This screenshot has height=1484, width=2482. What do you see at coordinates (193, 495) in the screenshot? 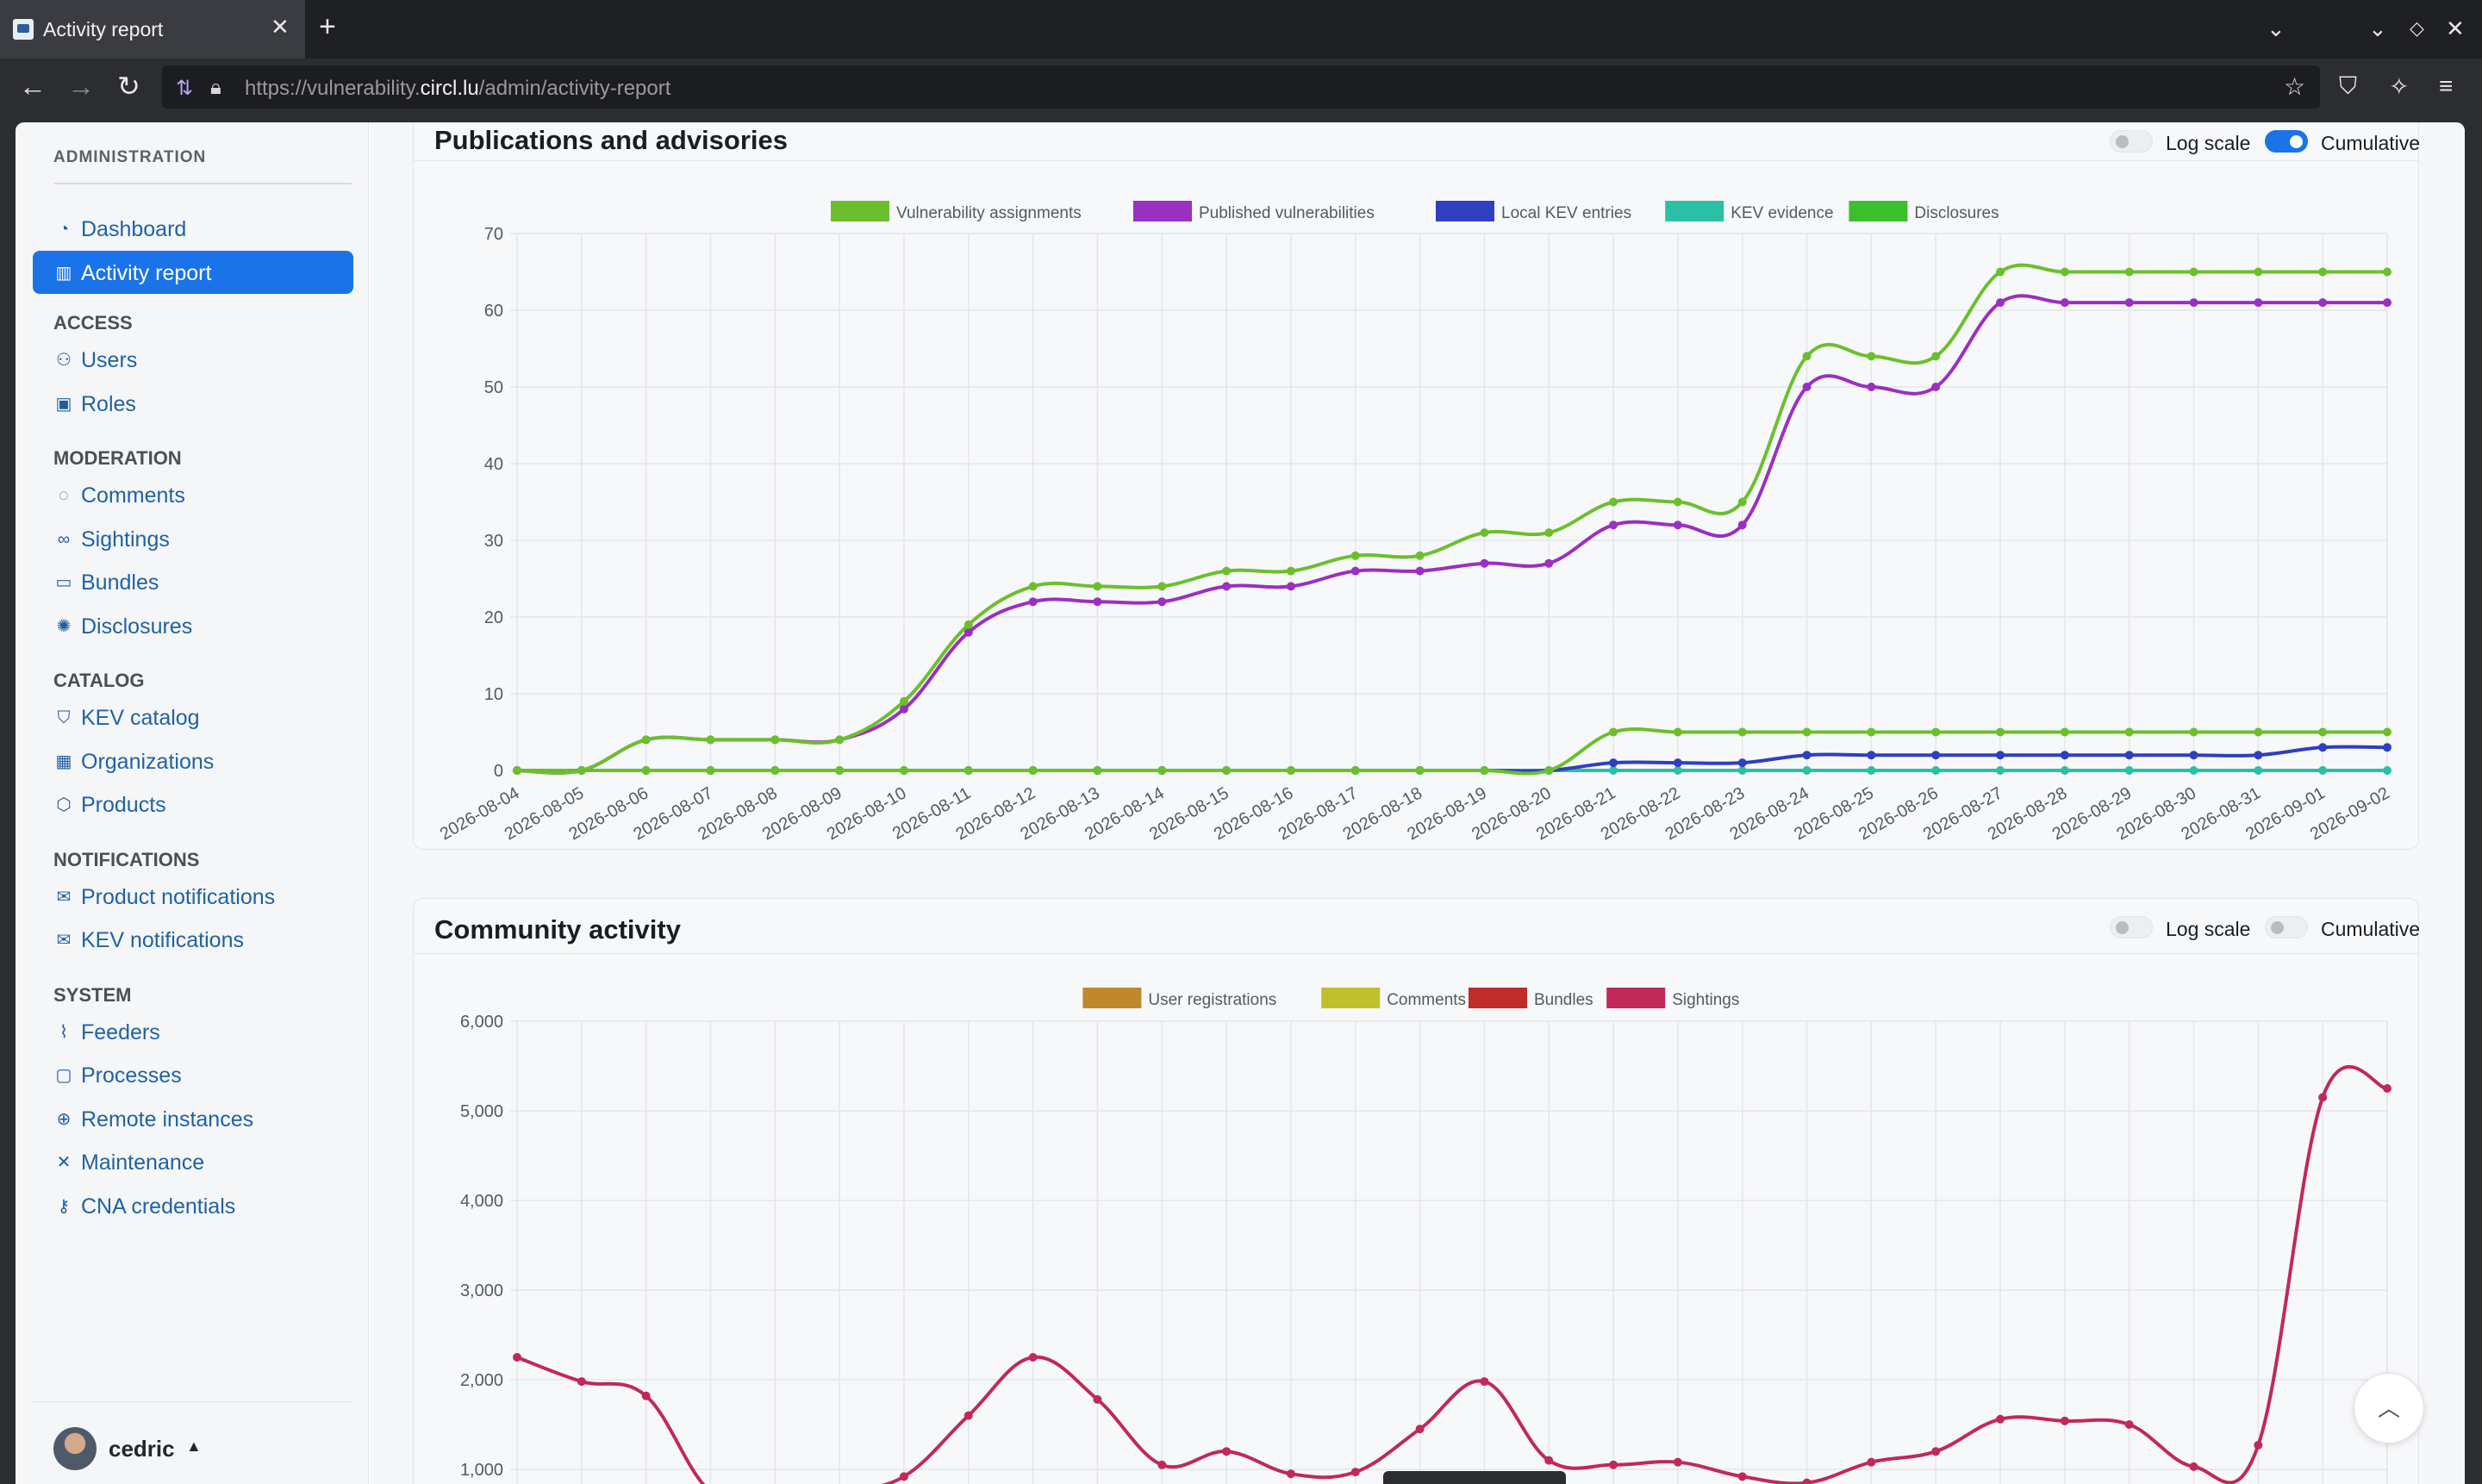
I see `sidebar-item-comments: ◌ Comments` at bounding box center [193, 495].